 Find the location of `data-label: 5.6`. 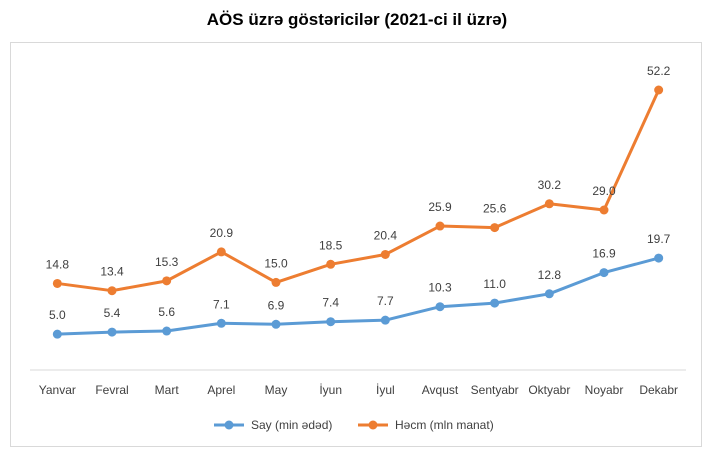

data-label: 5.6 is located at coordinates (166, 312).